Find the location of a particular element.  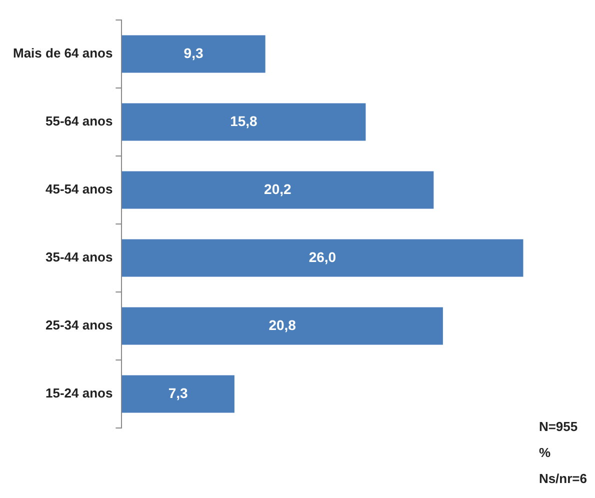

data-label: 26,0 is located at coordinates (322, 256).